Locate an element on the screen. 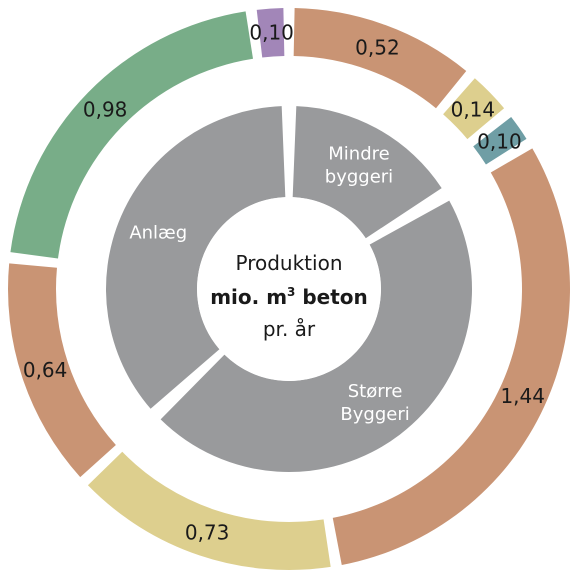  outer-slice-label-2: 0,10 is located at coordinates (499, 141).